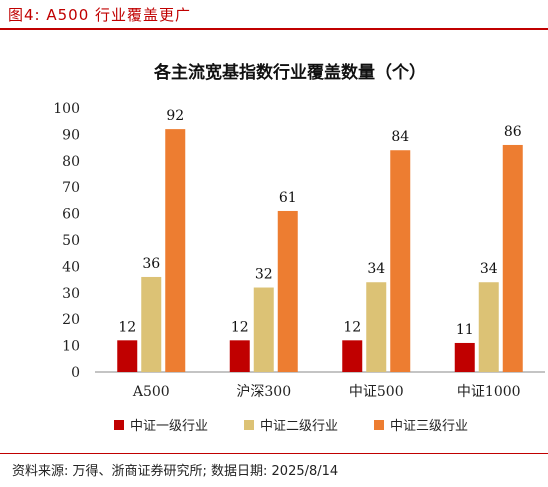 The width and height of the screenshot is (548, 487). Describe the element at coordinates (513, 132) in the screenshot. I see `data-label: 86` at that location.